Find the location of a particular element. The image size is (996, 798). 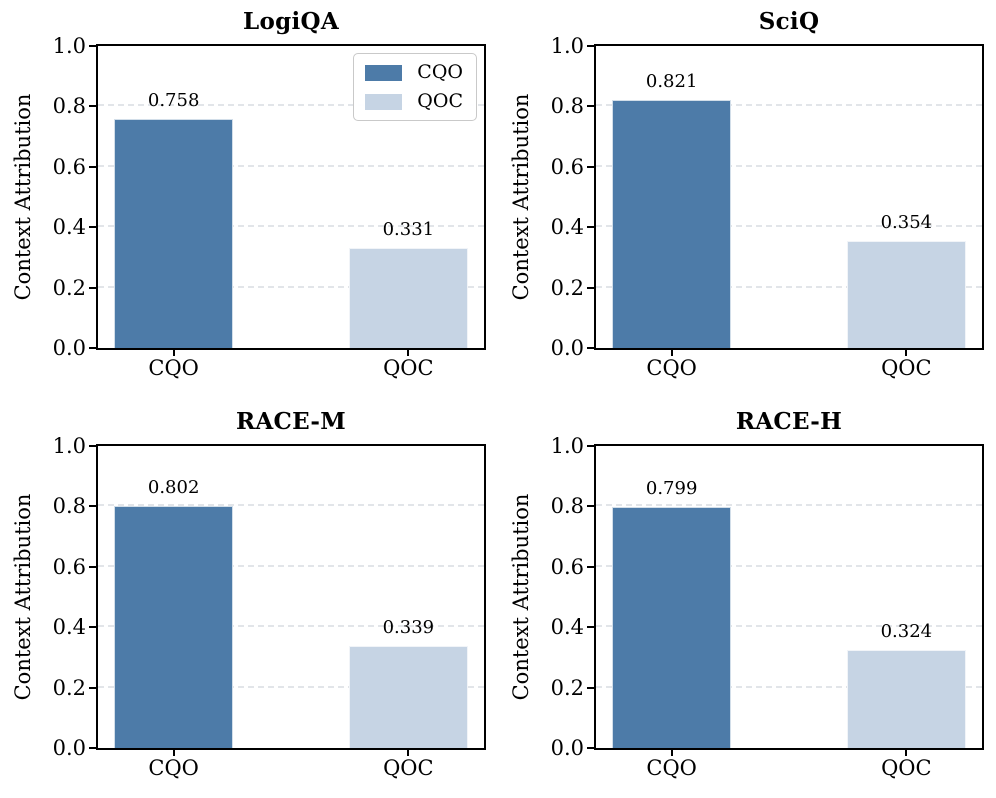

legend-item-cqo: CQO is located at coordinates (414, 72).